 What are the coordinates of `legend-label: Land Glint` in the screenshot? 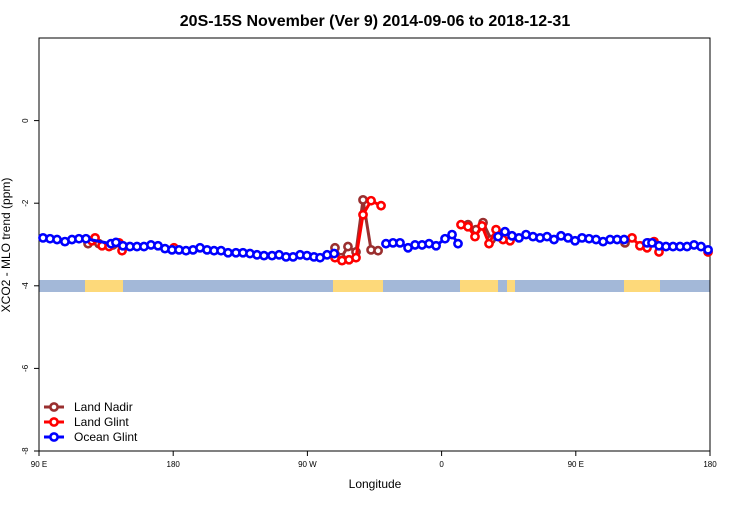 It's located at (101, 422).